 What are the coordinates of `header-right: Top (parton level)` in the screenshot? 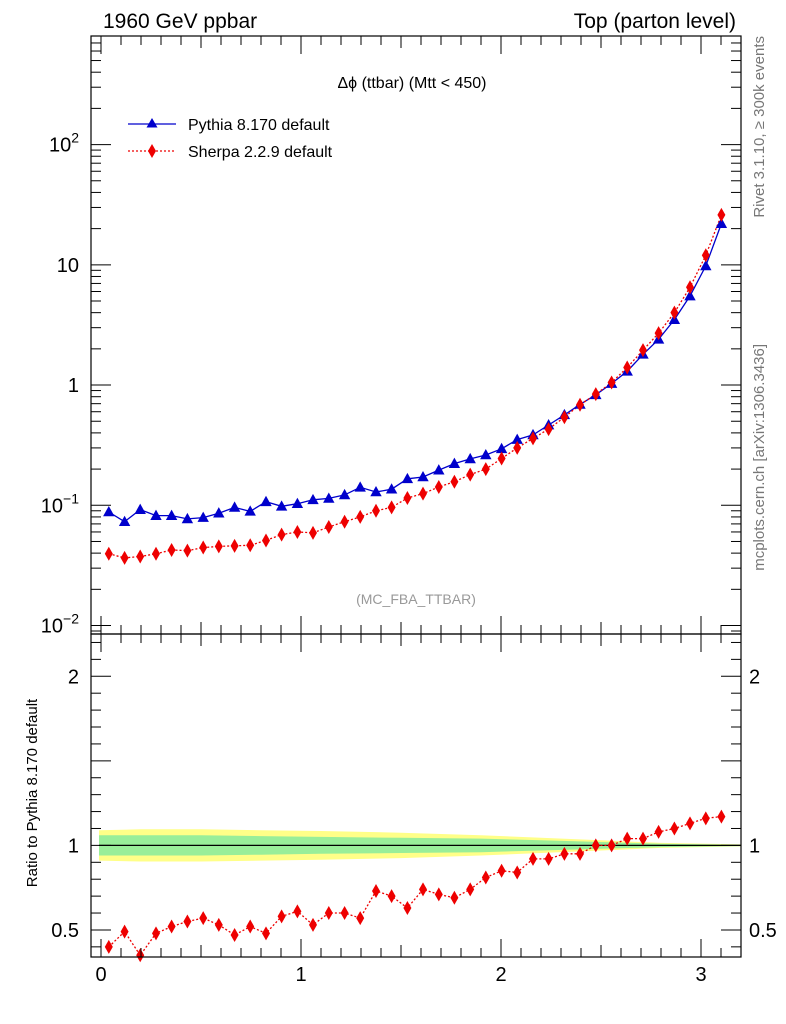 It's located at (655, 21).